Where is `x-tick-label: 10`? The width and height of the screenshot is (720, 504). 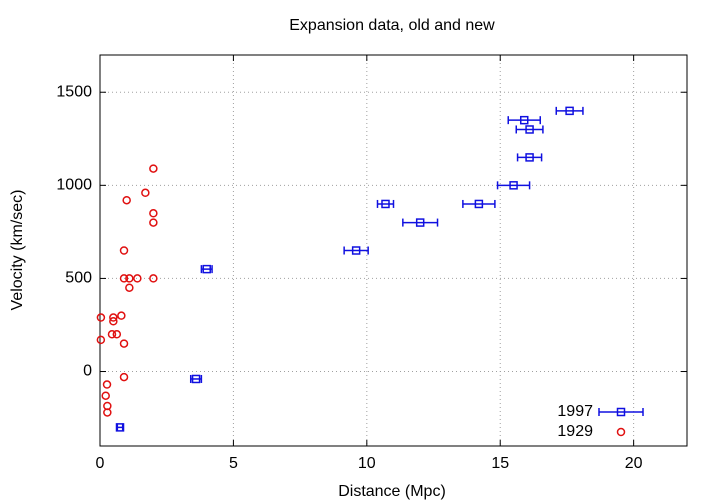
x-tick-label: 10 is located at coordinates (367, 463).